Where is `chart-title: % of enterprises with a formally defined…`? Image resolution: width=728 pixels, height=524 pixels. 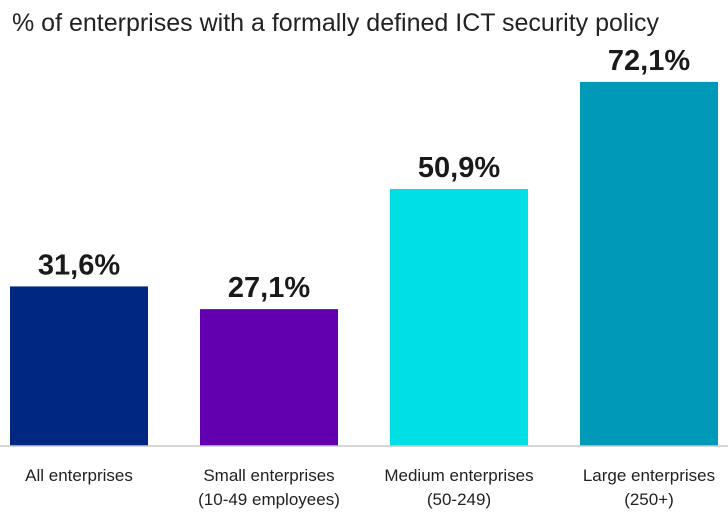
chart-title: % of enterprises with a formally defined… is located at coordinates (336, 23).